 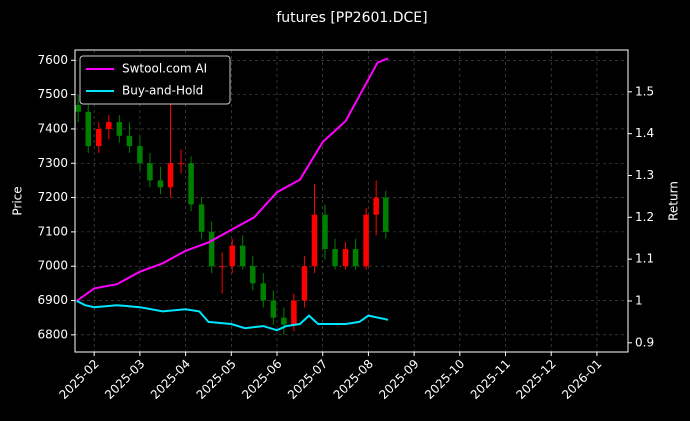 What do you see at coordinates (52, 231) in the screenshot?
I see `y-tick-label: 7100` at bounding box center [52, 231].